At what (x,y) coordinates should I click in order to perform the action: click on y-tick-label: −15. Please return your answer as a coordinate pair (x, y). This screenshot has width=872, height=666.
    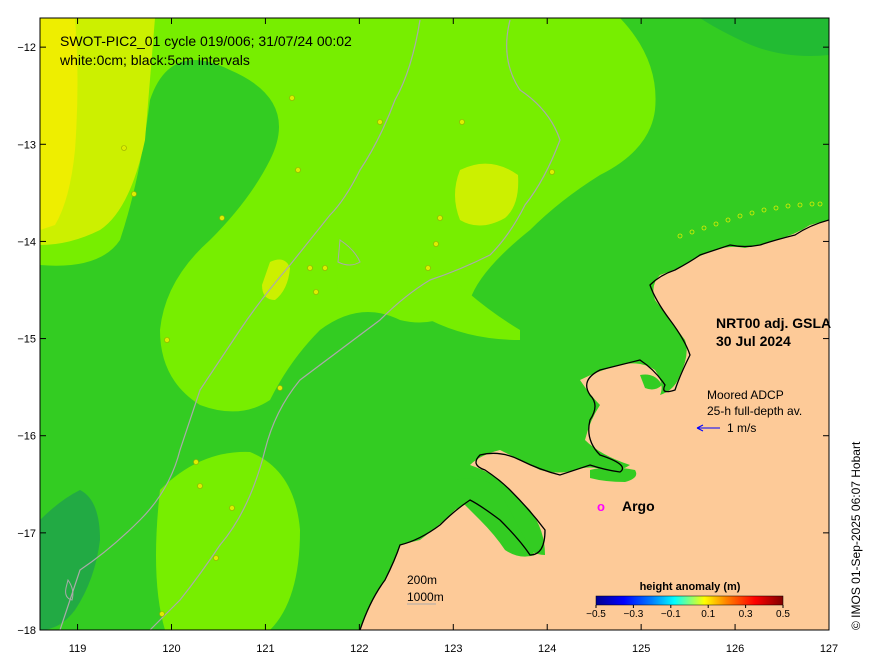
    Looking at the image, I should click on (26, 340).